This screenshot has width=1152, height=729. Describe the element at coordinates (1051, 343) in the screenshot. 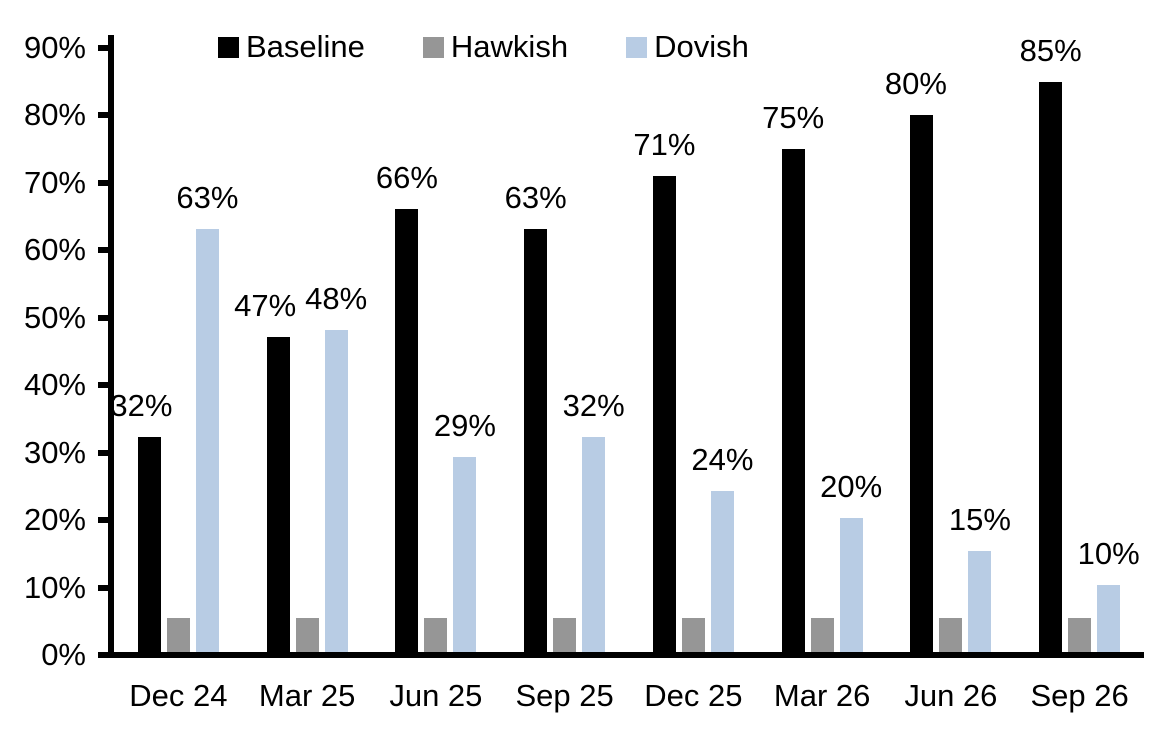

I see `bar-baseline: 85%` at that location.